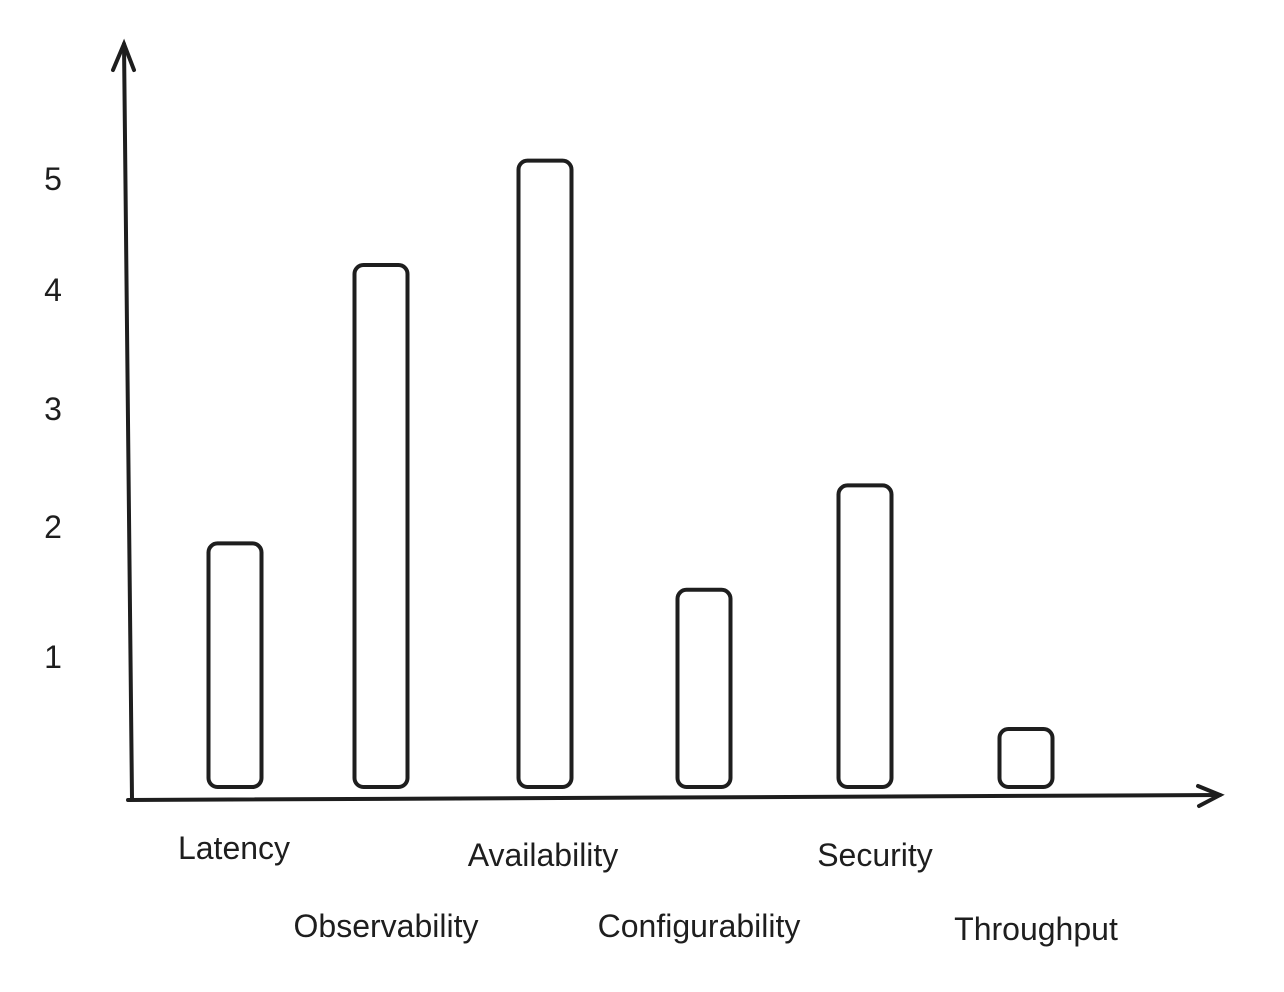  What do you see at coordinates (53, 290) in the screenshot?
I see `y-tick-label: 4` at bounding box center [53, 290].